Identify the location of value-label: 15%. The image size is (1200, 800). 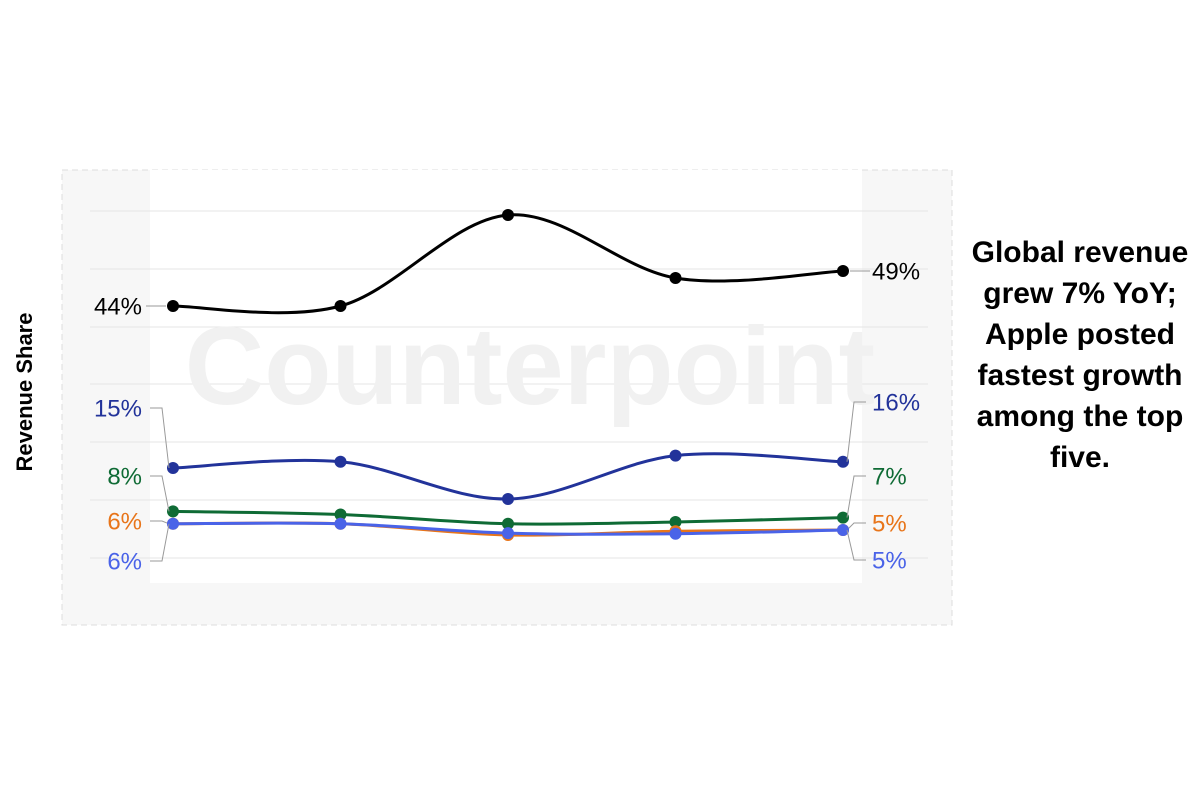
(118, 408).